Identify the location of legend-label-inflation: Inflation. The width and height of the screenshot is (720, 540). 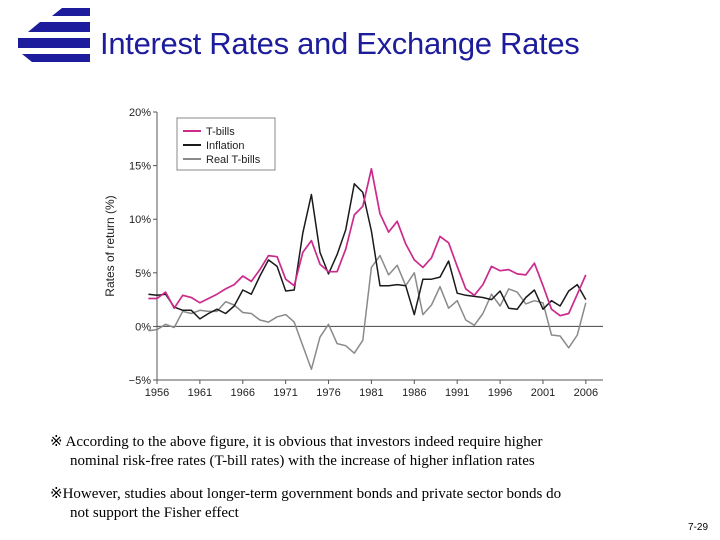
(225, 146).